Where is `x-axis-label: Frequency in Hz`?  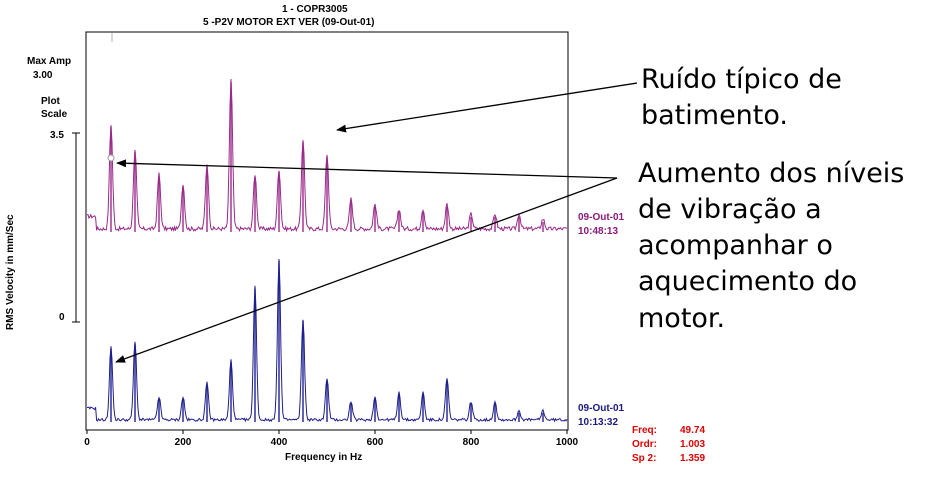 x-axis-label: Frequency in Hz is located at coordinates (323, 457).